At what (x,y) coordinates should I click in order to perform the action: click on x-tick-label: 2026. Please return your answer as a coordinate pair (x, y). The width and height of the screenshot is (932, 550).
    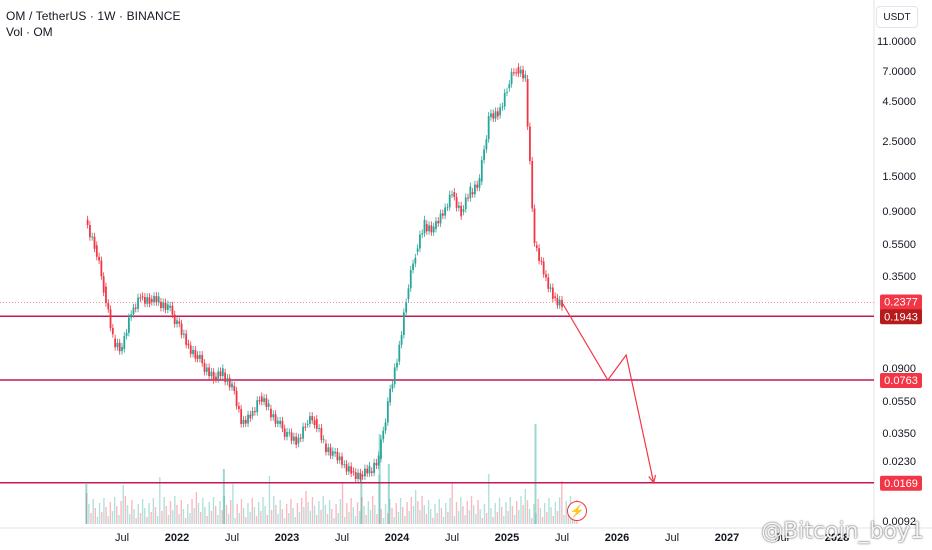
    Looking at the image, I should click on (617, 538).